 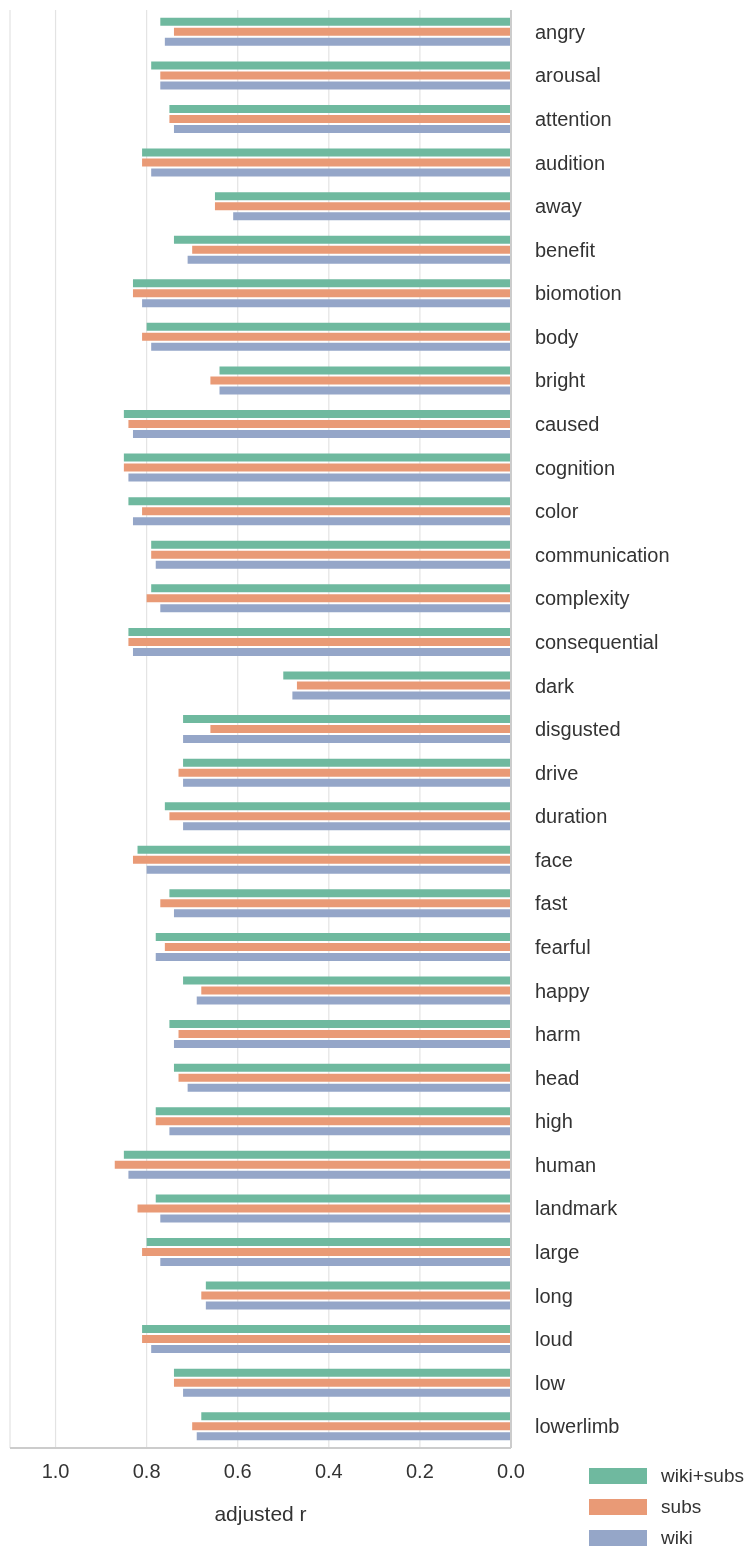 I want to click on y-tick-label: long, so click(x=554, y=1295).